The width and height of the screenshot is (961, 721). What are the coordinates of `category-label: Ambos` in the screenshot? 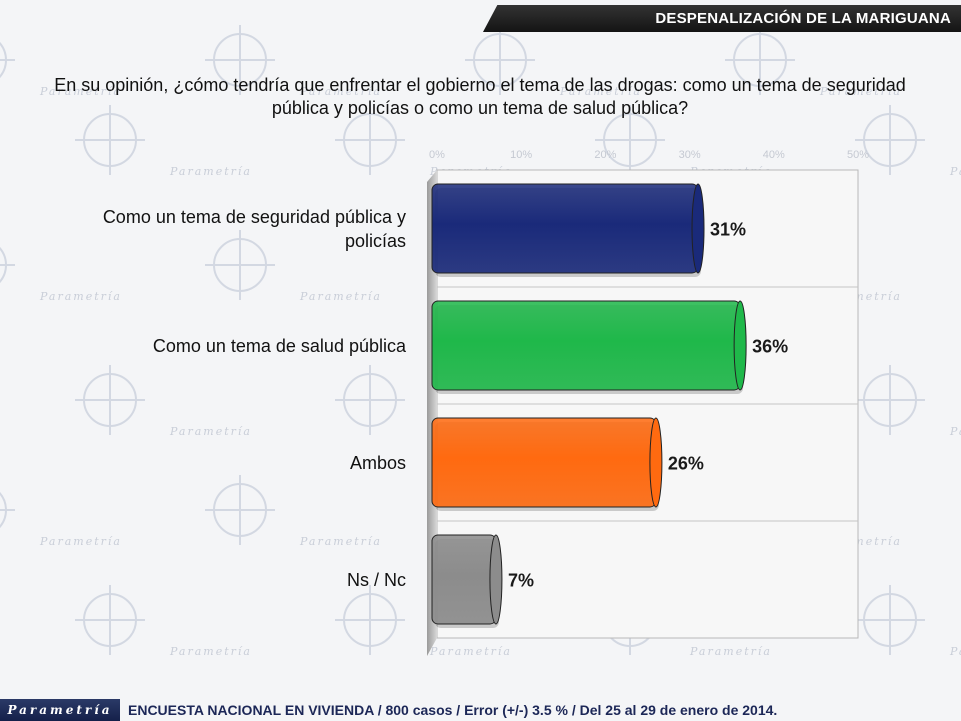 It's located at (377, 462).